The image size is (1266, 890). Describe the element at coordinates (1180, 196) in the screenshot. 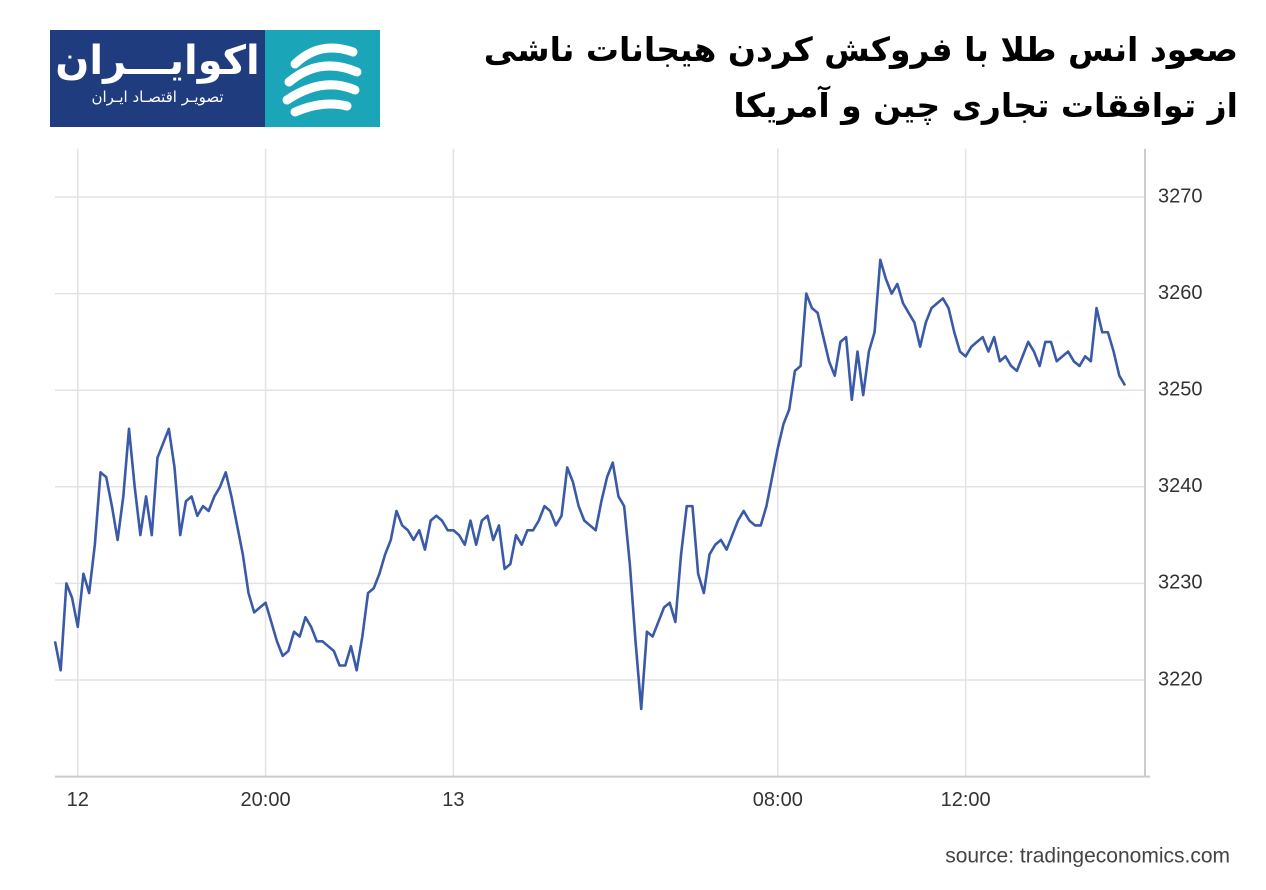

I see `y-tick-label: 3270` at that location.